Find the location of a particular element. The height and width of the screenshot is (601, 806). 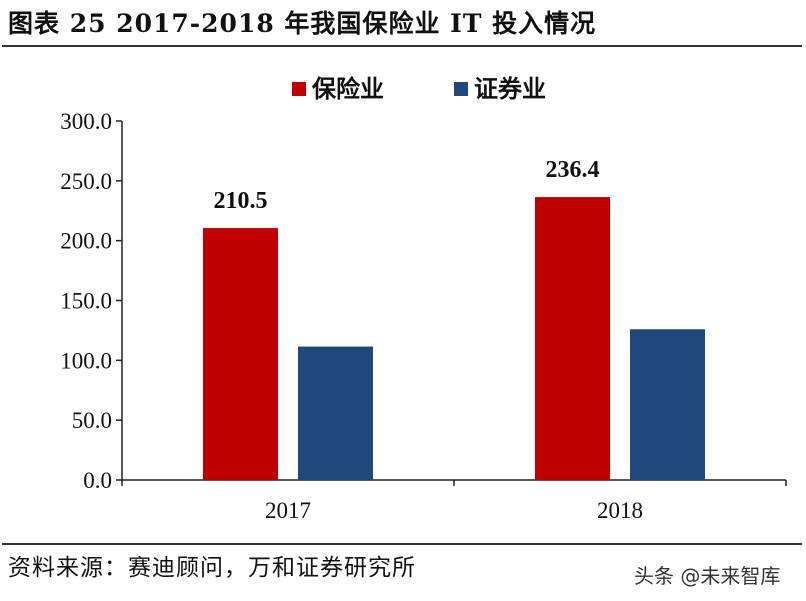

source-note: 资料来源：赛迪顾问，万和证券研究所 is located at coordinates (212, 568).